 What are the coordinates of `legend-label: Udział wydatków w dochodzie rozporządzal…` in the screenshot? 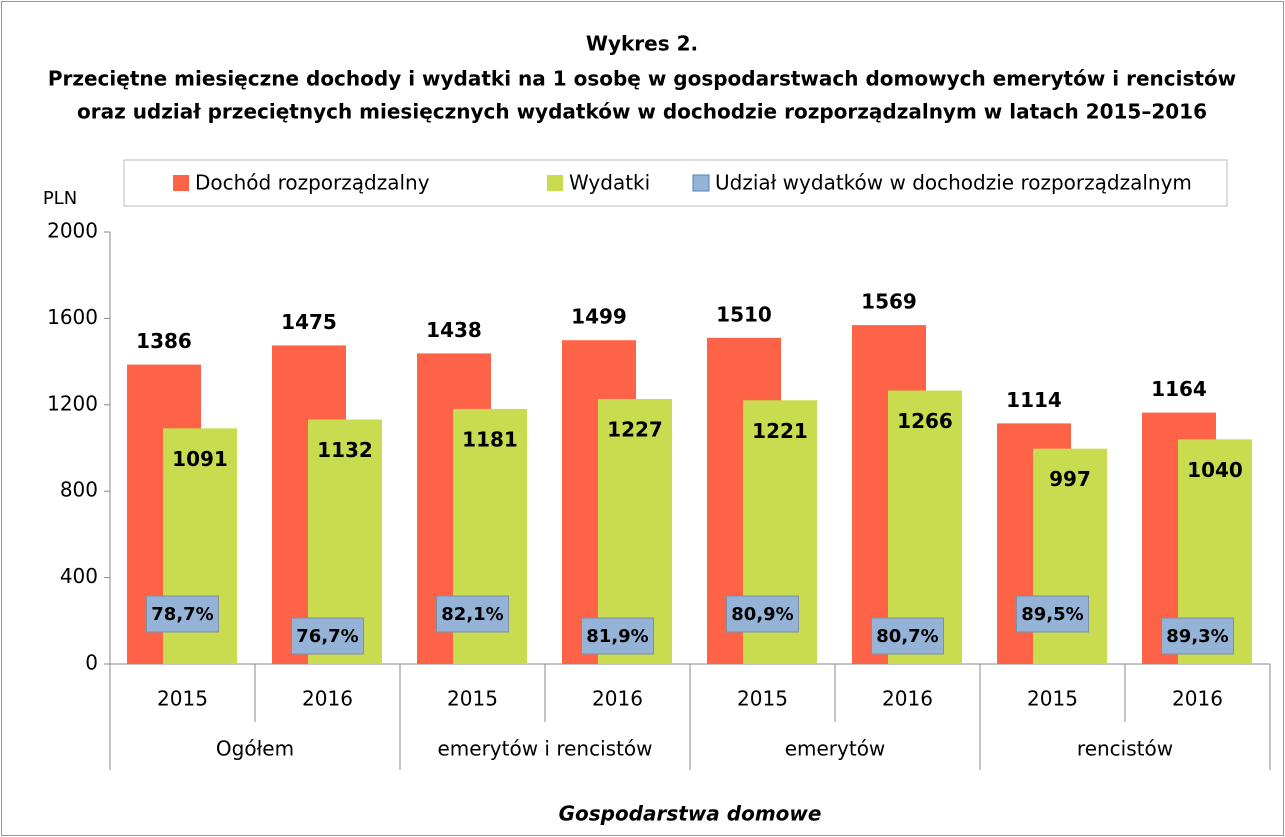 It's located at (953, 183).